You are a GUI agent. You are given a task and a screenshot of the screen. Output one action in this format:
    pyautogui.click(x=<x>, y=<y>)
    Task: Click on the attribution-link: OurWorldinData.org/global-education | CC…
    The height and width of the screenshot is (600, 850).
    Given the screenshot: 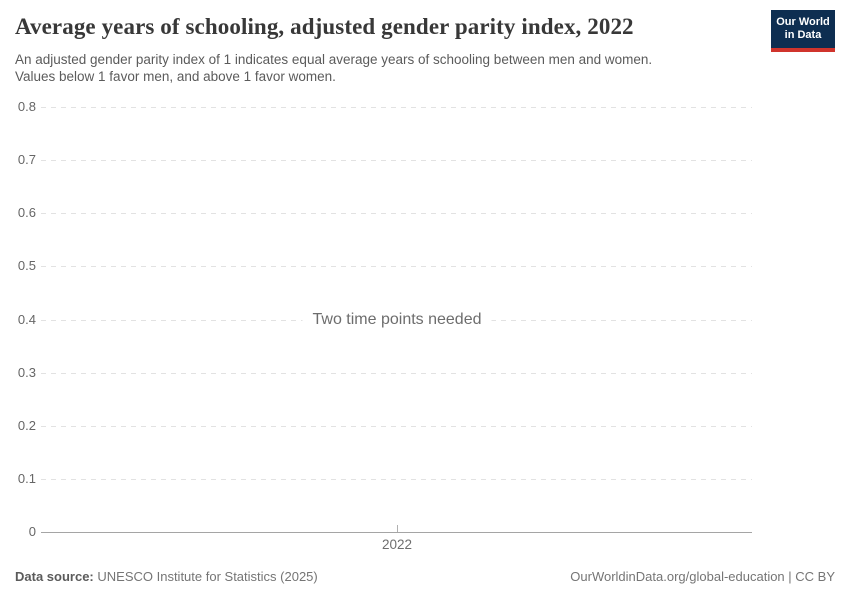 What is the action you would take?
    pyautogui.click(x=702, y=576)
    